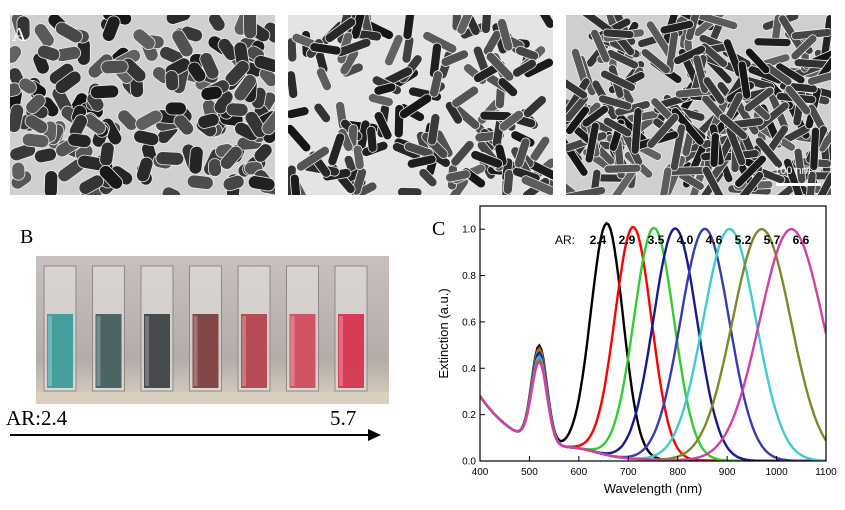  What do you see at coordinates (27, 237) in the screenshot?
I see `panel-b-label: B` at bounding box center [27, 237].